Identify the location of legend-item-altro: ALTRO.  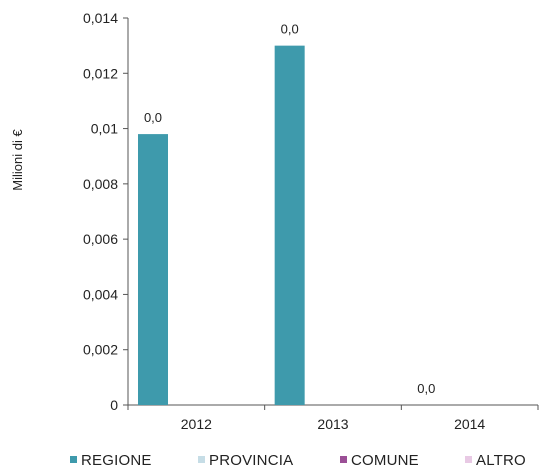
(495, 460).